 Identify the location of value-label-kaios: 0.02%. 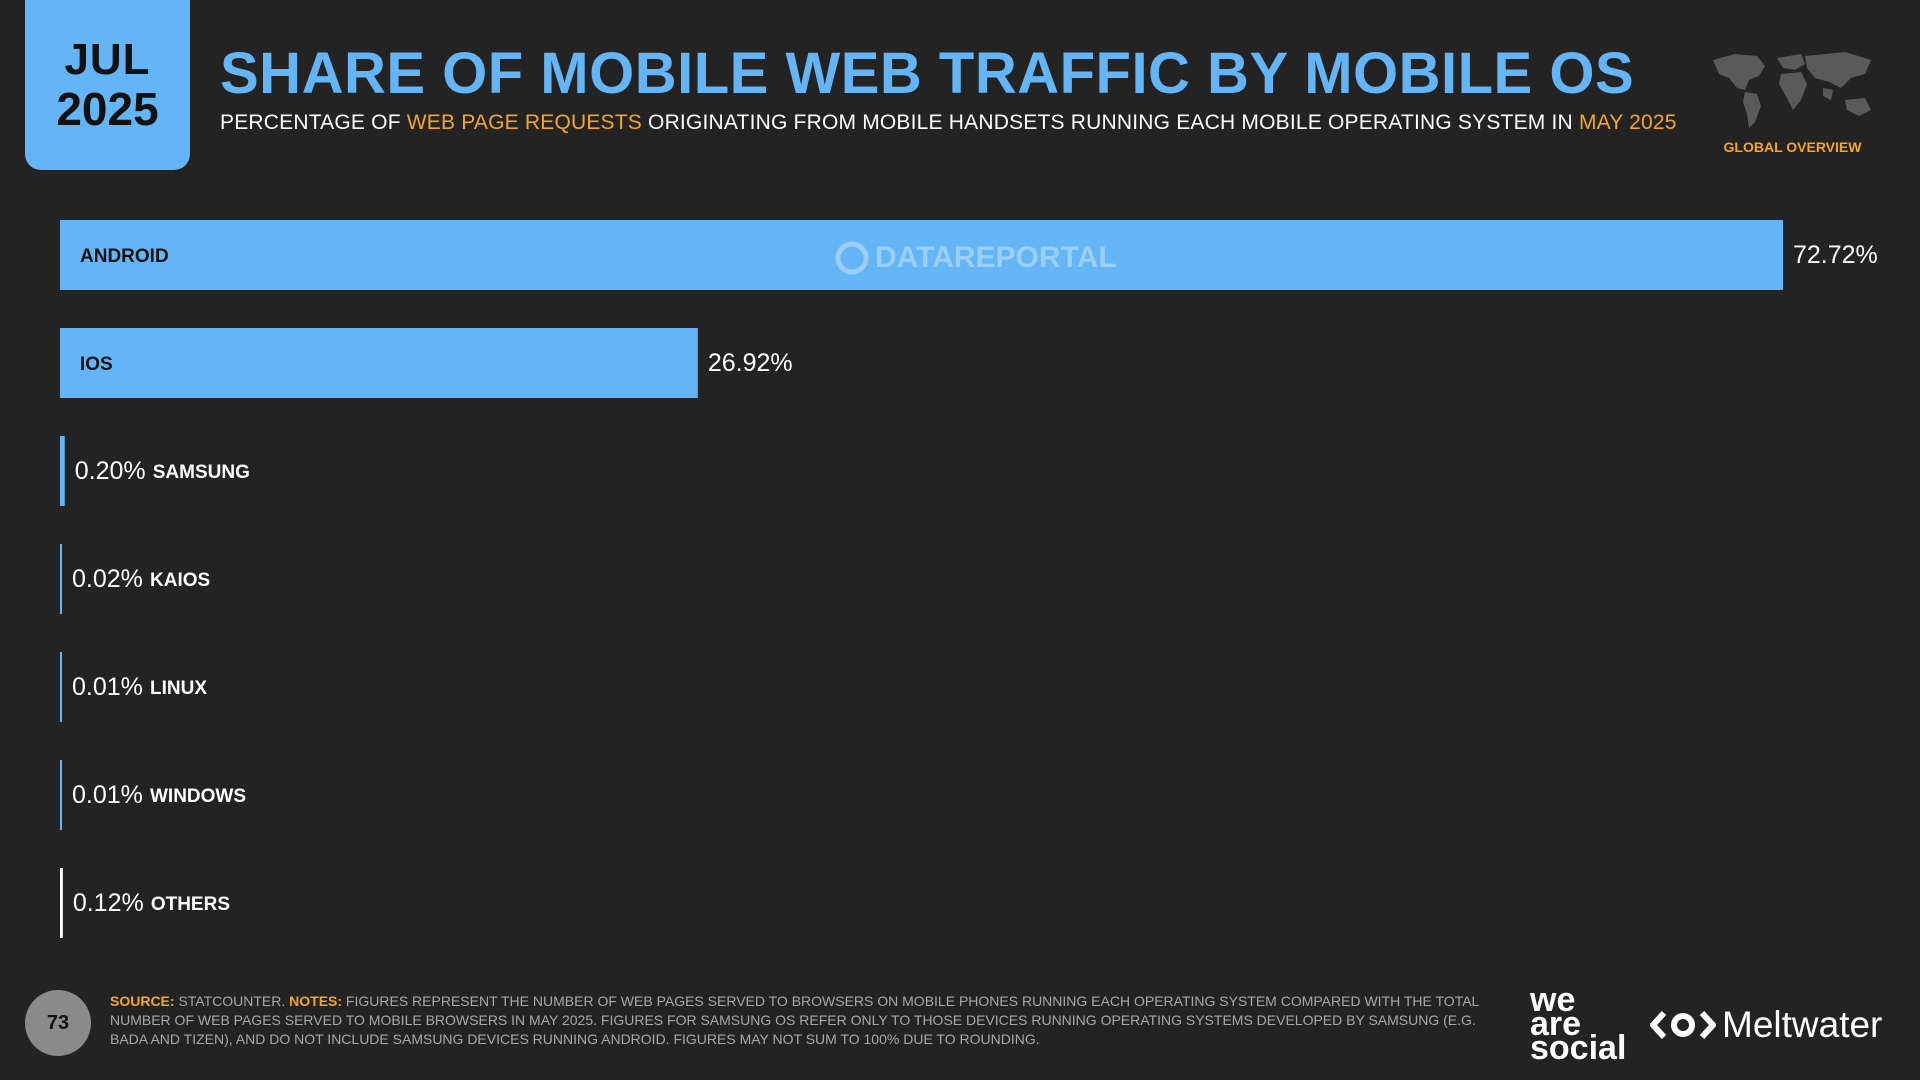
(107, 579).